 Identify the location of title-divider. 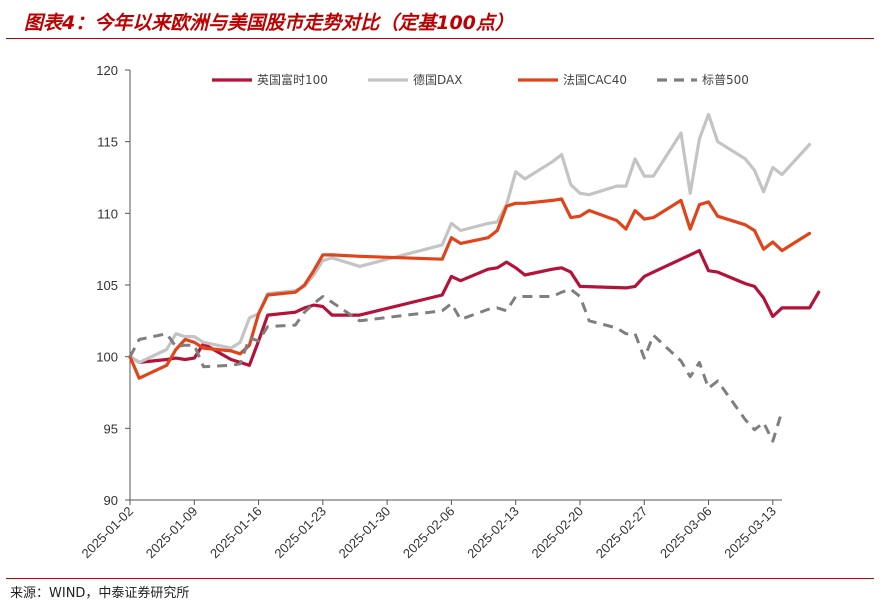
(440, 38).